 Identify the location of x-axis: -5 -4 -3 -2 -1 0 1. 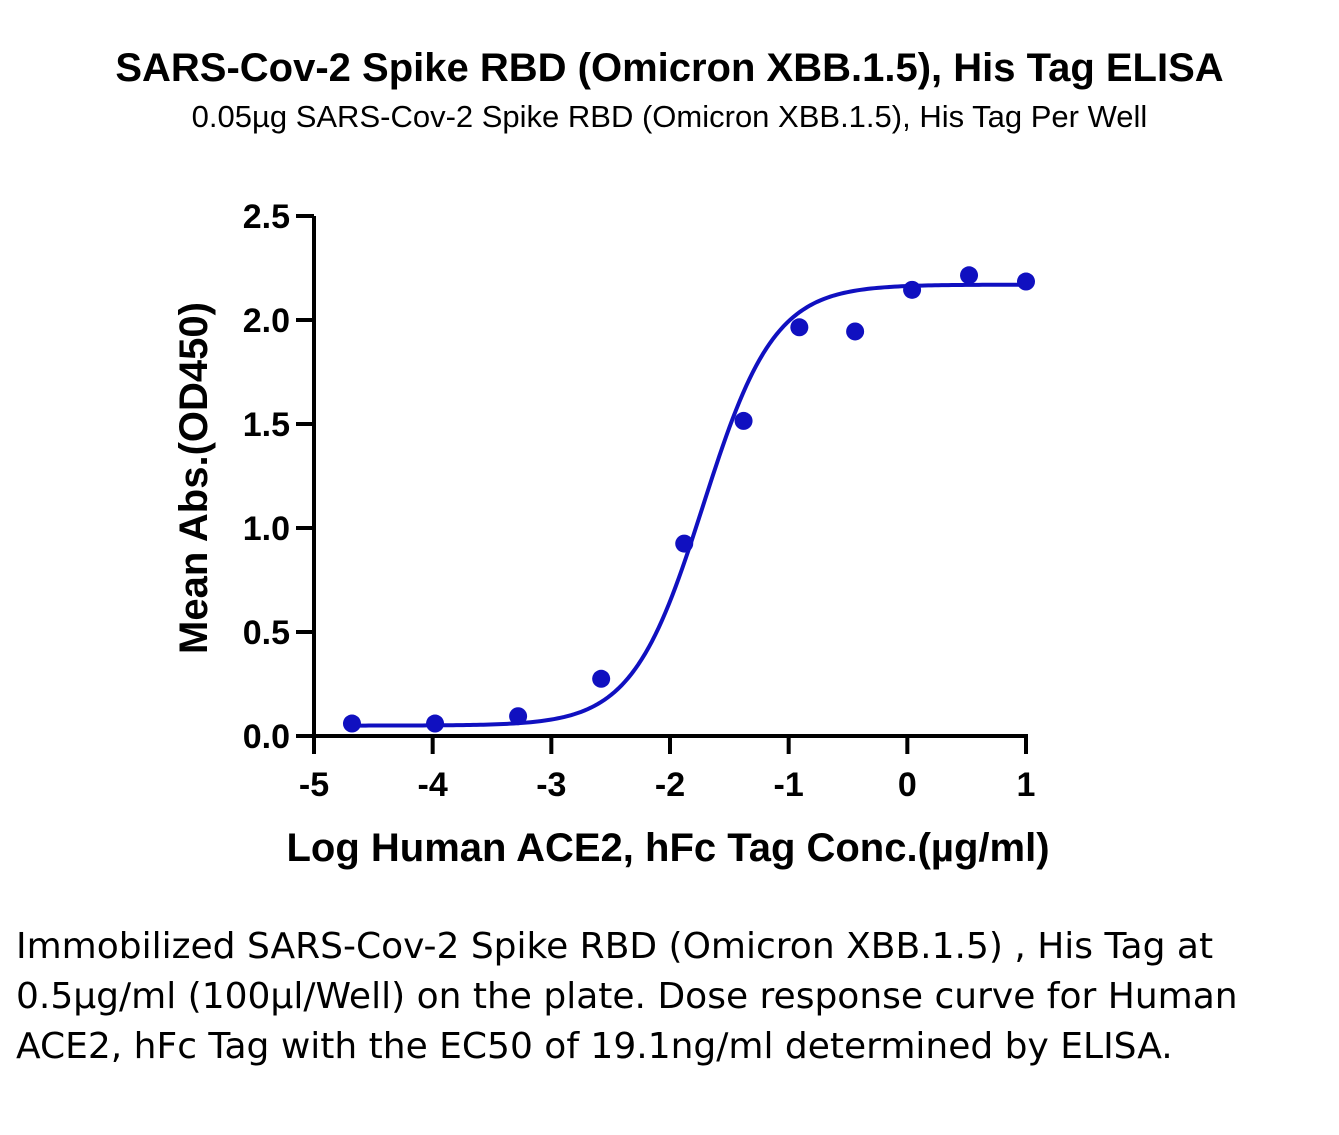
(667, 769).